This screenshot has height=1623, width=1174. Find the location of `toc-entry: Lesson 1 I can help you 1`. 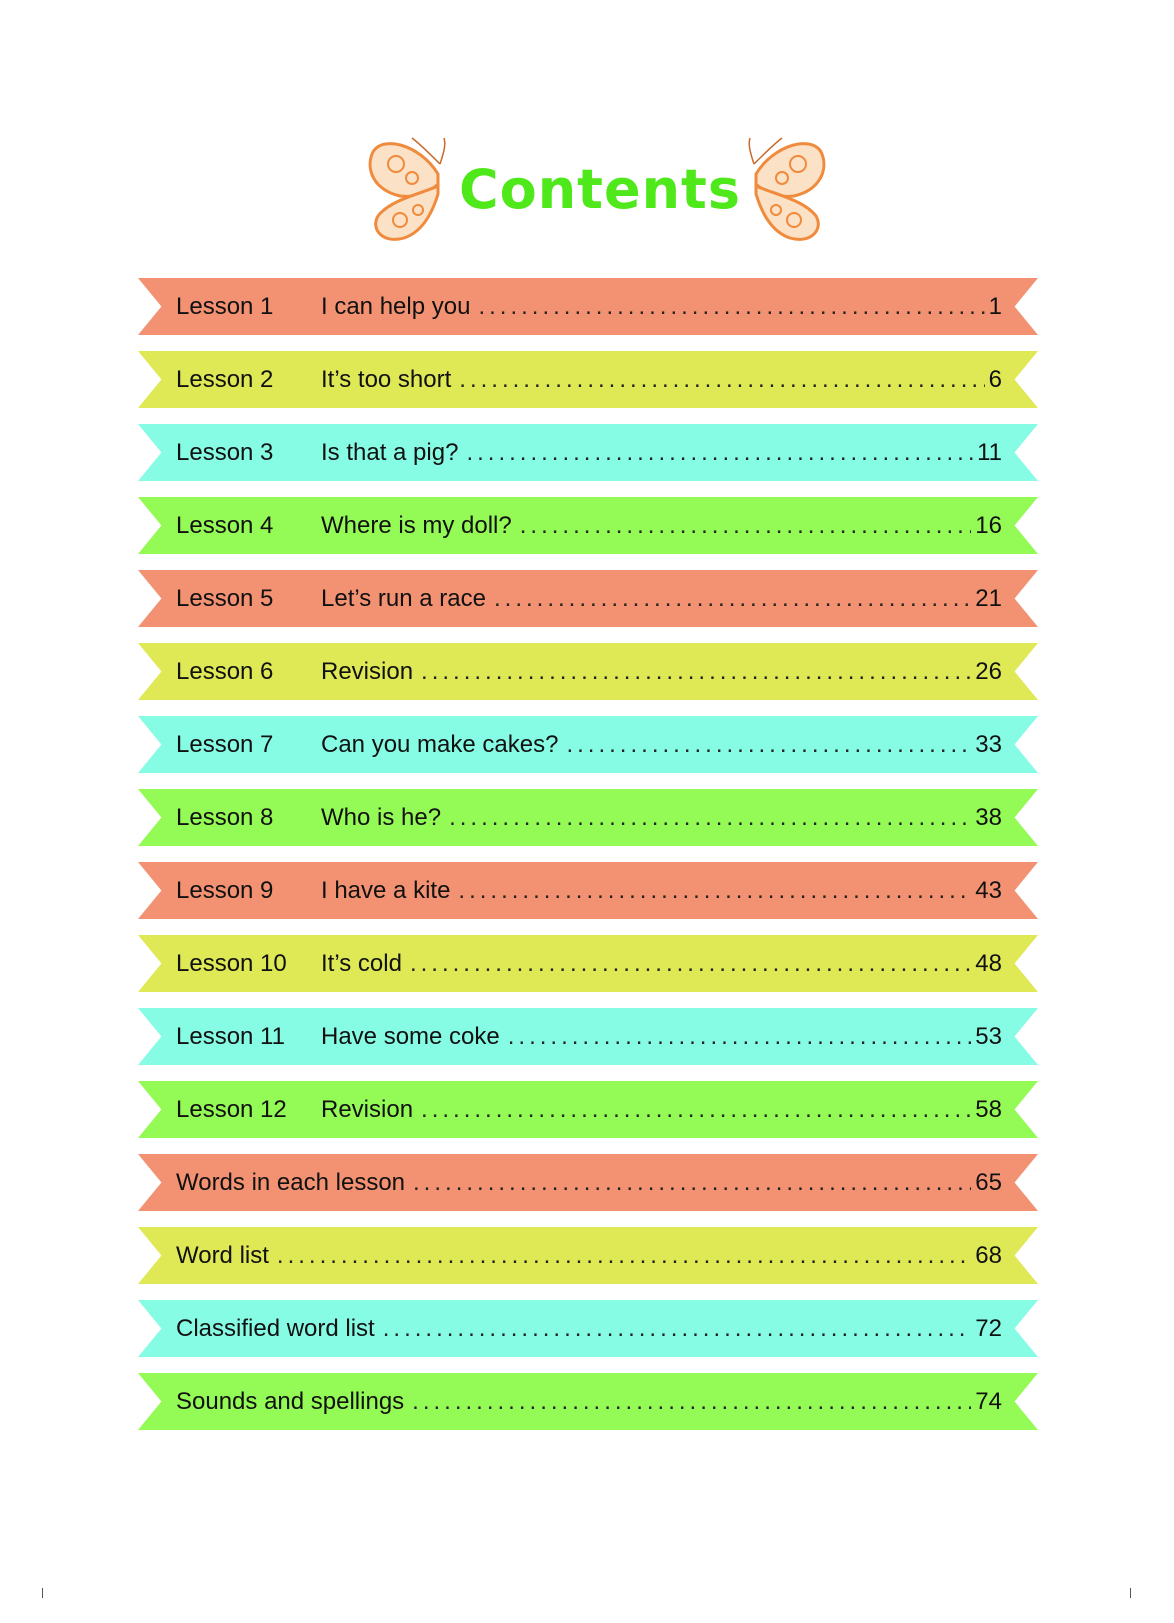

toc-entry: Lesson 1 I can help you 1 is located at coordinates (588, 306).